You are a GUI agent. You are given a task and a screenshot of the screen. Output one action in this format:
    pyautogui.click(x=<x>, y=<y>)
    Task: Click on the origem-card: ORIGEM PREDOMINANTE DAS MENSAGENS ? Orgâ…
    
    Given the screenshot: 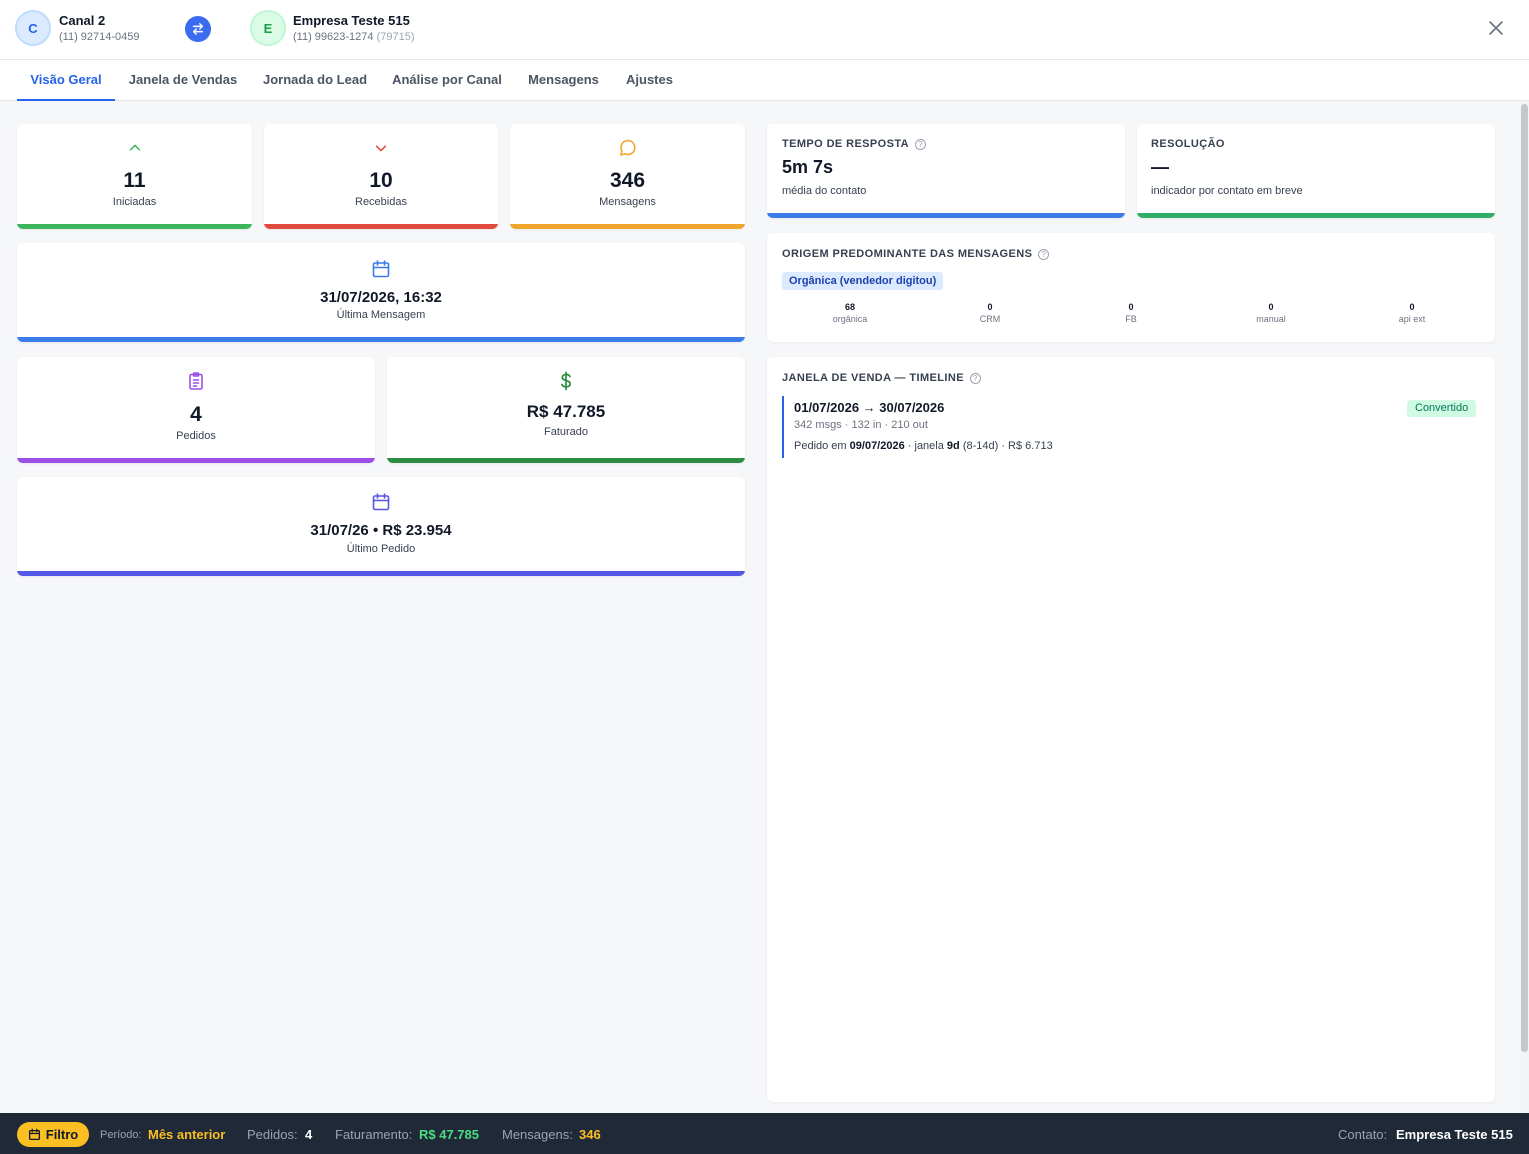 What is the action you would take?
    pyautogui.click(x=1131, y=287)
    